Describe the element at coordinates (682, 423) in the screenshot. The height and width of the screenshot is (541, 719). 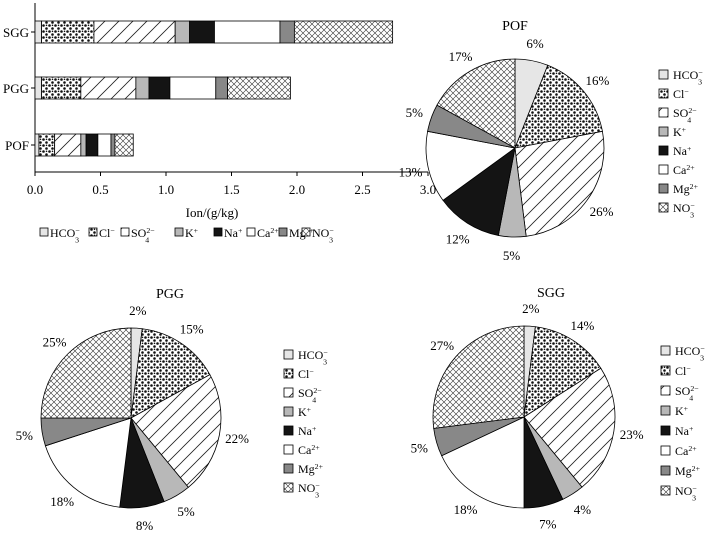
I see `pie-sgg-legend: HCO− 3Cl− SO2− 4K+ Na+ Ca2+ Mg2+ NO− 3` at that location.